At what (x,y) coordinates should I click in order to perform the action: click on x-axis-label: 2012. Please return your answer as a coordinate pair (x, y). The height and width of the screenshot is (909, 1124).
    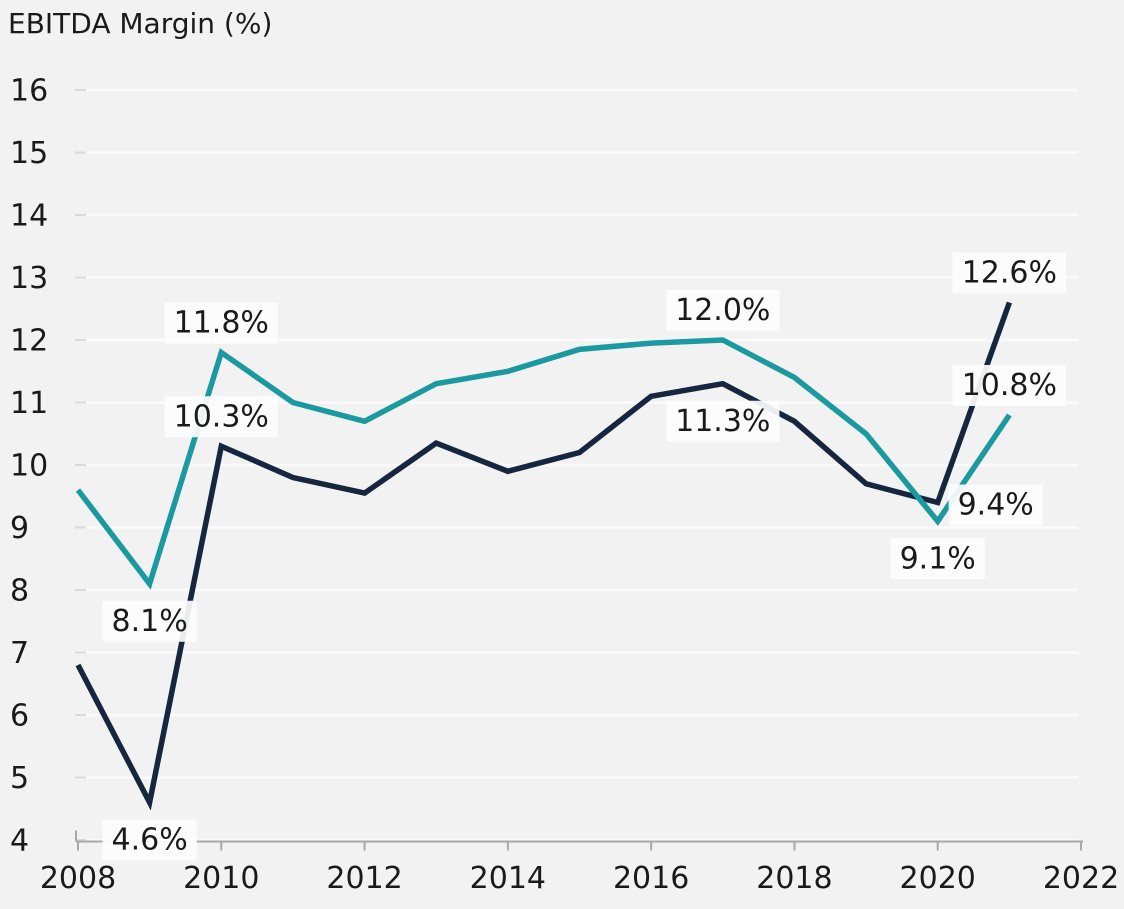
    Looking at the image, I should click on (364, 878).